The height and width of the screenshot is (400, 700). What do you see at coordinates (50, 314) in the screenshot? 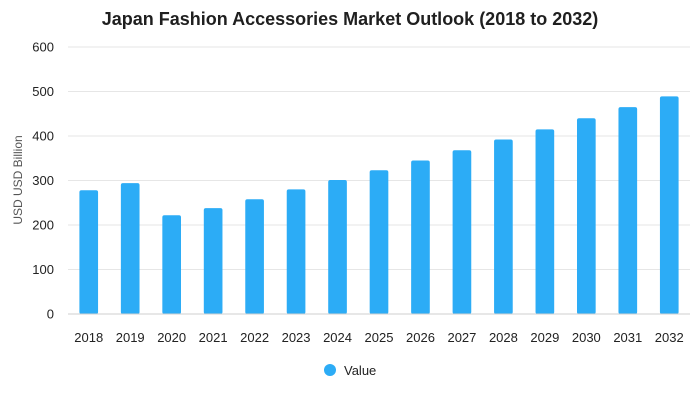
I see `y-tick-label: 0` at bounding box center [50, 314].